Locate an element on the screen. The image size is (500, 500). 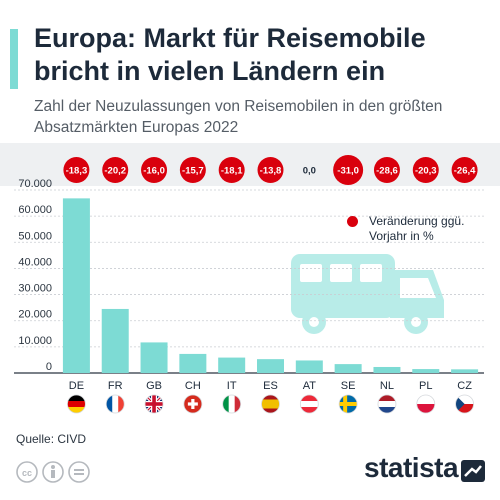
country-flags is located at coordinates (270, 404).